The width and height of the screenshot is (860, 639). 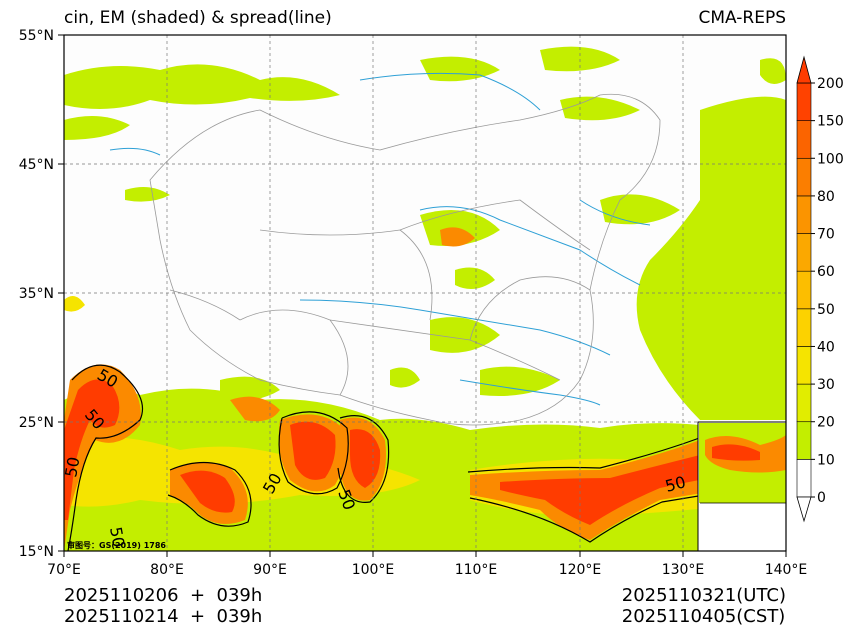 What do you see at coordinates (741, 486) in the screenshot?
I see `south-china-sea-inset` at bounding box center [741, 486].